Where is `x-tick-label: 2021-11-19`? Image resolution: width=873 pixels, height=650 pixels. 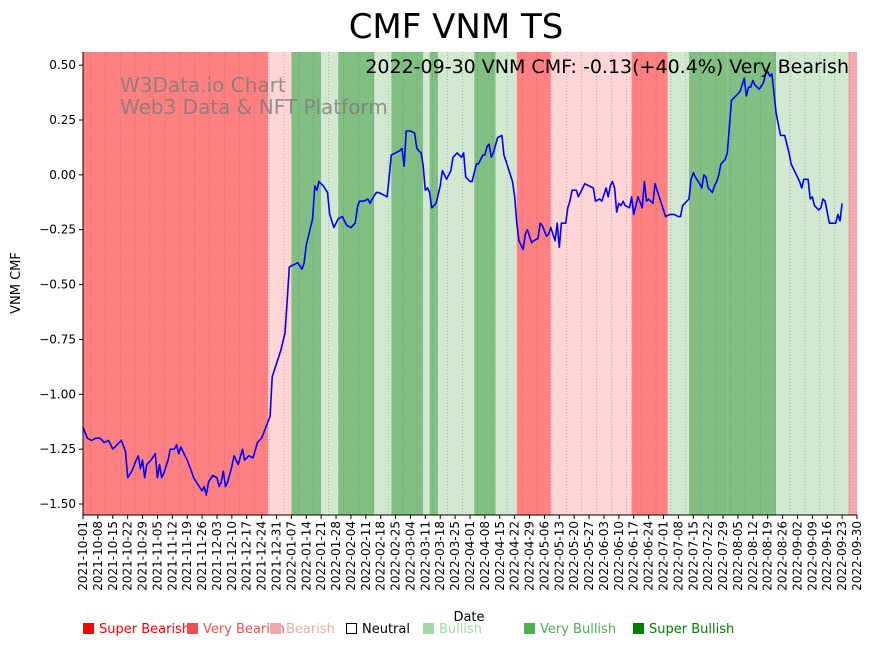 x-tick-label: 2021-11-19 is located at coordinates (187, 556).